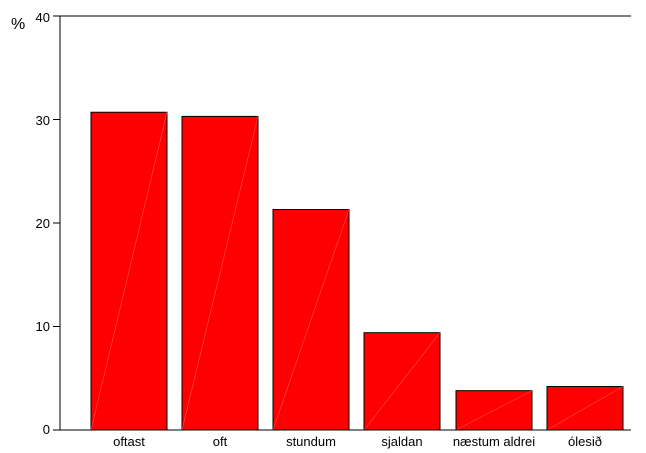 The image size is (646, 453). Describe the element at coordinates (220, 441) in the screenshot. I see `x-tick-label: oft` at that location.